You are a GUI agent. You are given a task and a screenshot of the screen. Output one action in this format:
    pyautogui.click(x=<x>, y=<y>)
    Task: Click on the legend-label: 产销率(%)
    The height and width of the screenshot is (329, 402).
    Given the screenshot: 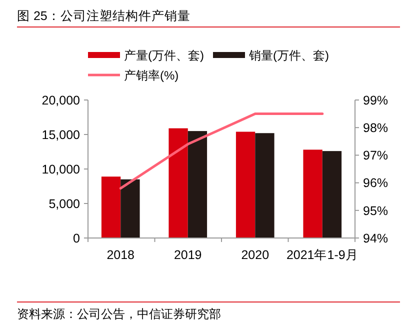 What is the action you would take?
    pyautogui.click(x=151, y=75)
    